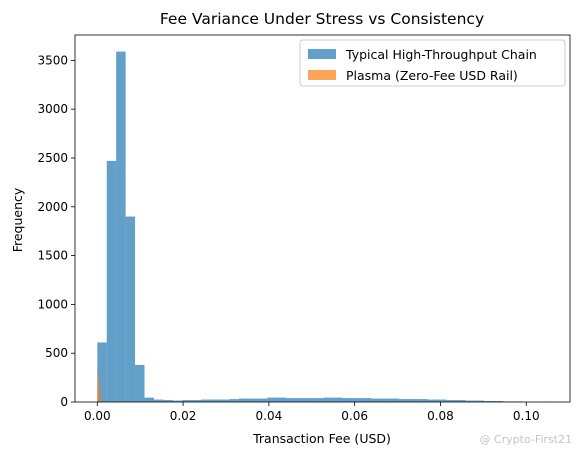  What do you see at coordinates (52, 158) in the screenshot?
I see `y-tick-label: 2500` at bounding box center [52, 158].